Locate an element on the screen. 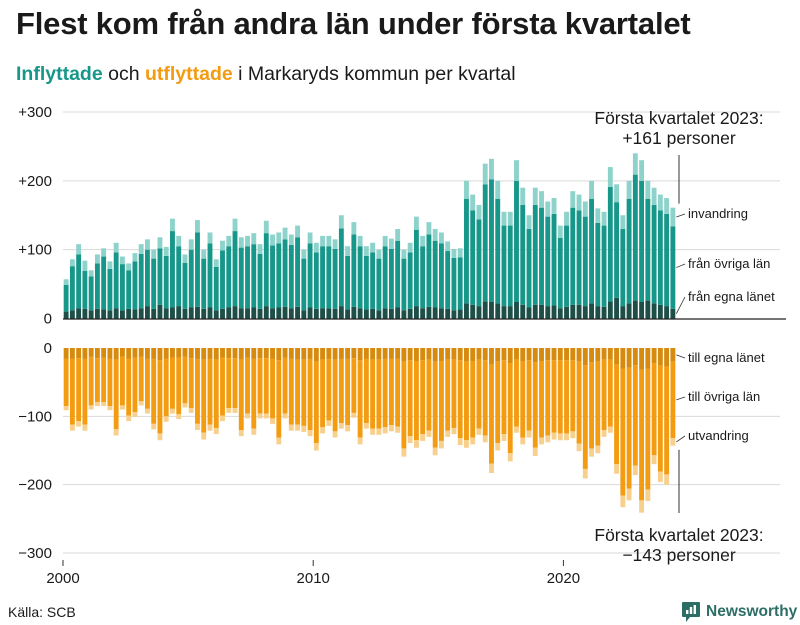 The image size is (800, 625). y-tick-label-top: +300 is located at coordinates (35, 112).